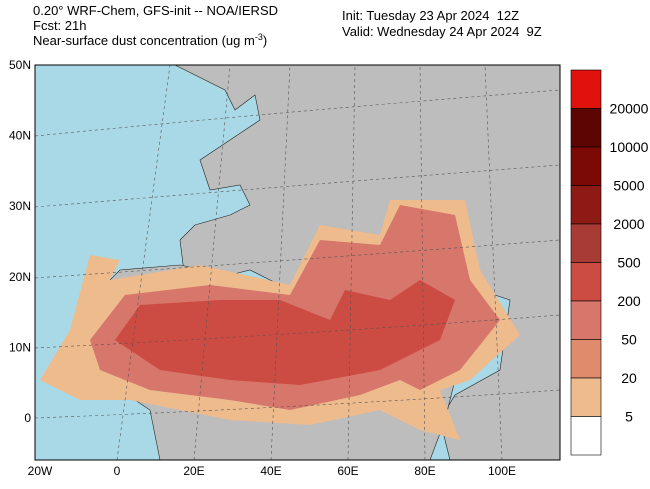  Describe the element at coordinates (144, 40) in the screenshot. I see `variable-text: Near-surface dust concentration (ug m` at that location.